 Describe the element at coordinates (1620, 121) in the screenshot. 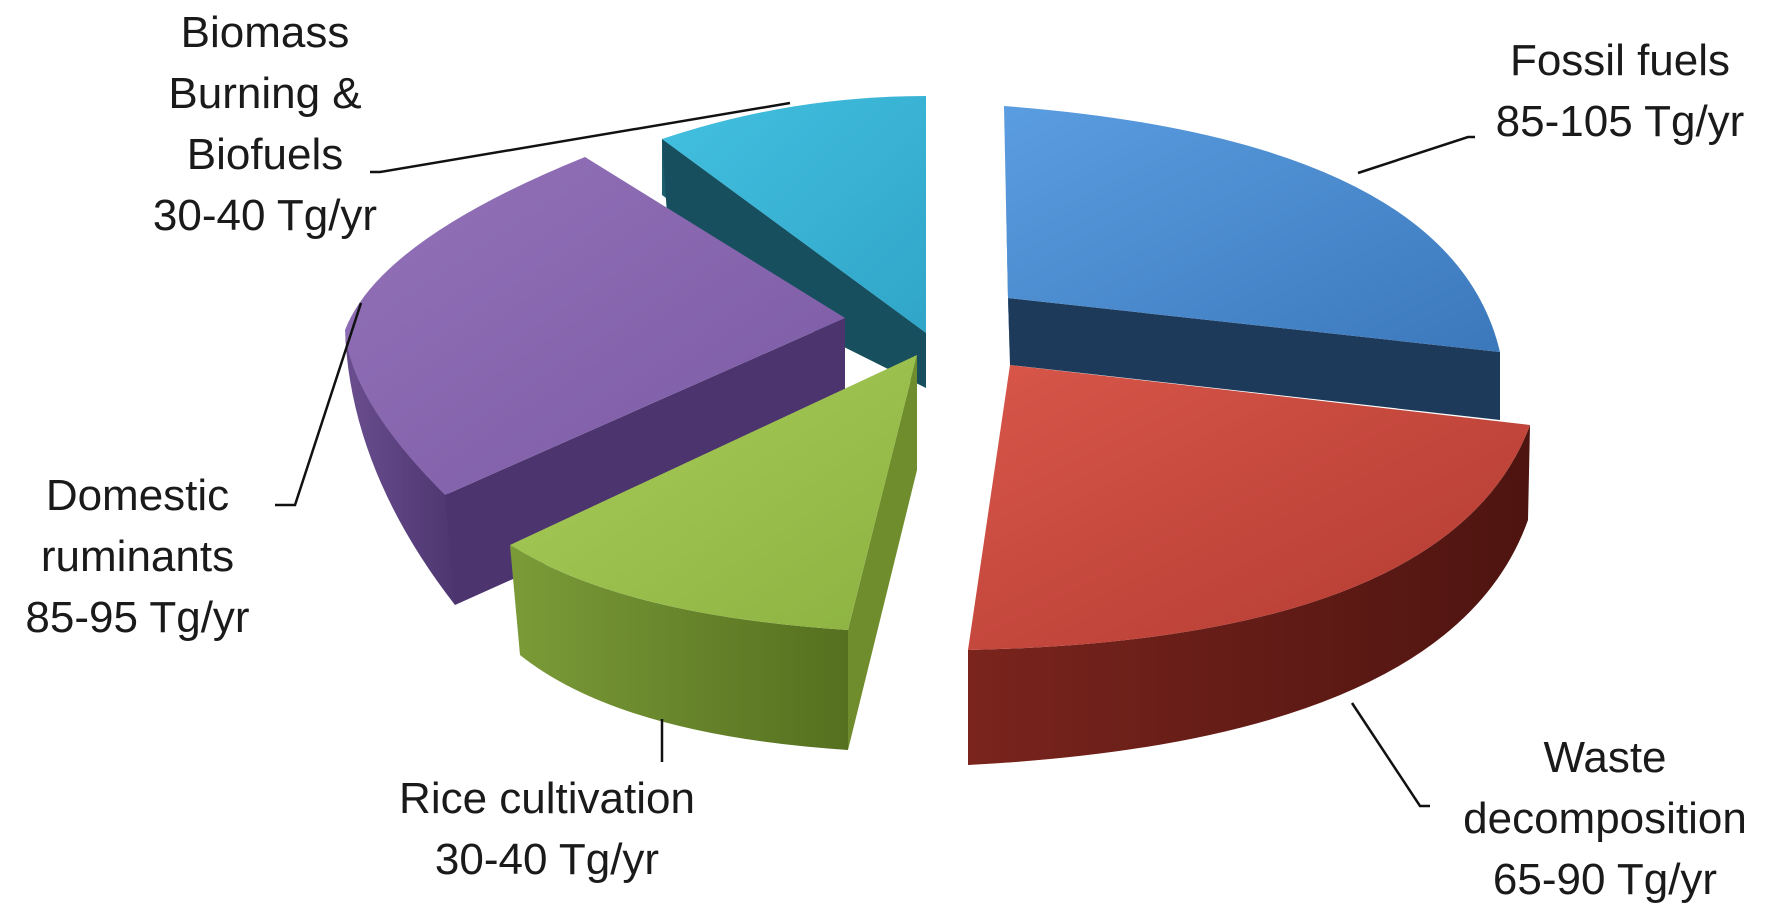

I see `label-fossil-value: 85-105 Tg/yr` at that location.